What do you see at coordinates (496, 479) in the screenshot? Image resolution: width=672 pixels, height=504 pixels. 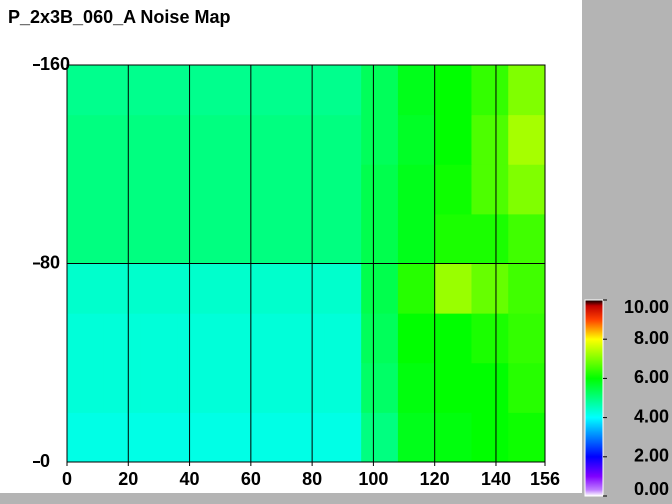 I see `x-tick-label: 140` at bounding box center [496, 479].